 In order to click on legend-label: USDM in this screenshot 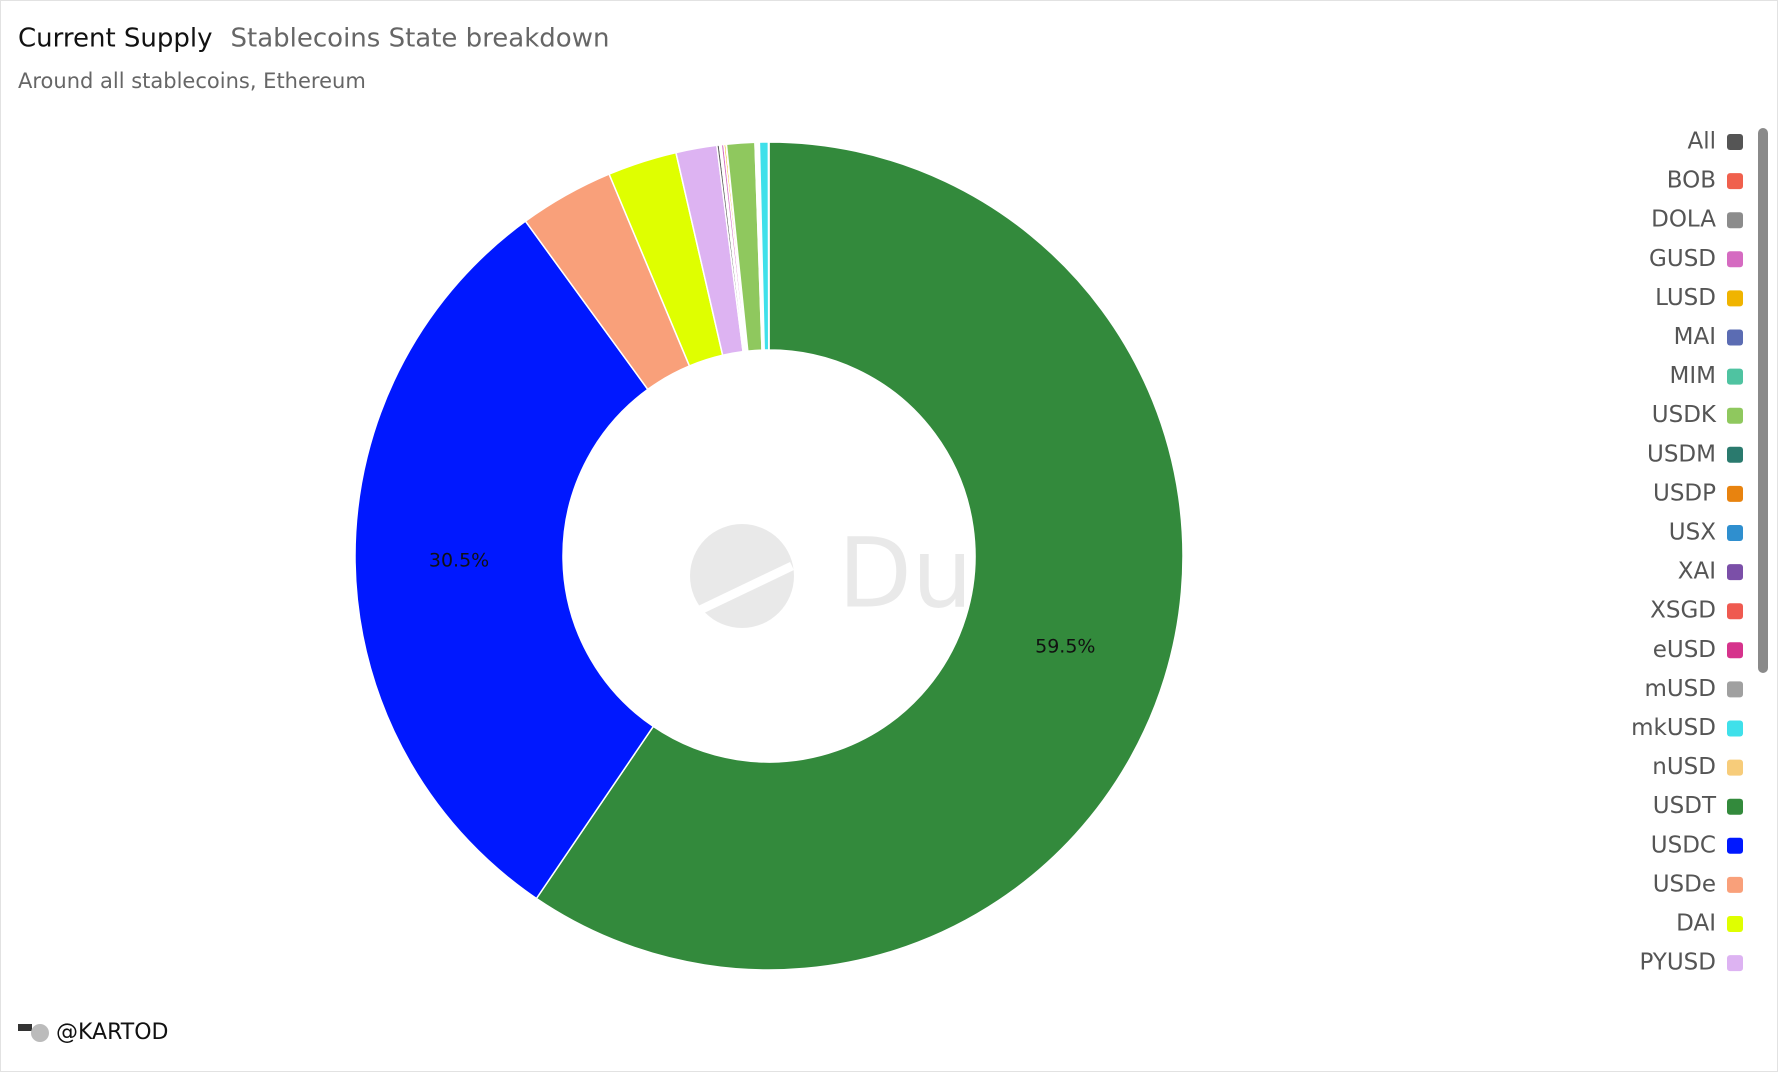, I will do `click(1681, 454)`.